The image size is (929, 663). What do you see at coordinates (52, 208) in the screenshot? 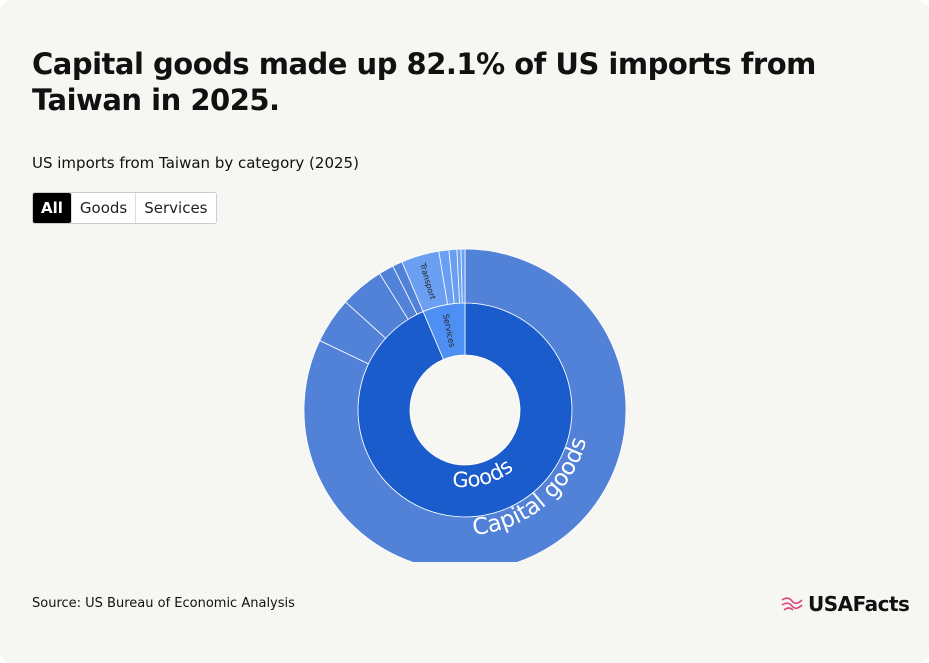
I see `tab: All` at bounding box center [52, 208].